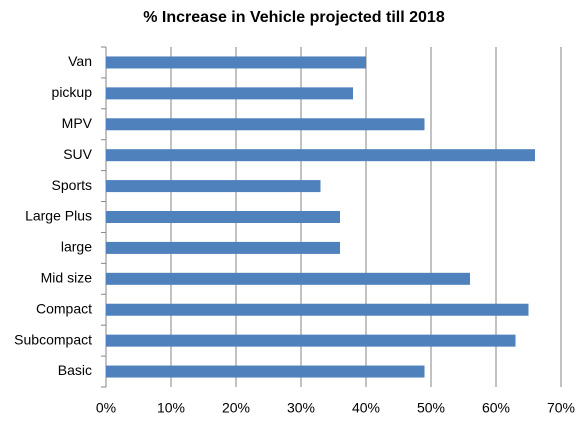 The height and width of the screenshot is (423, 587). What do you see at coordinates (431, 408) in the screenshot?
I see `x-tick-label: 50%` at bounding box center [431, 408].